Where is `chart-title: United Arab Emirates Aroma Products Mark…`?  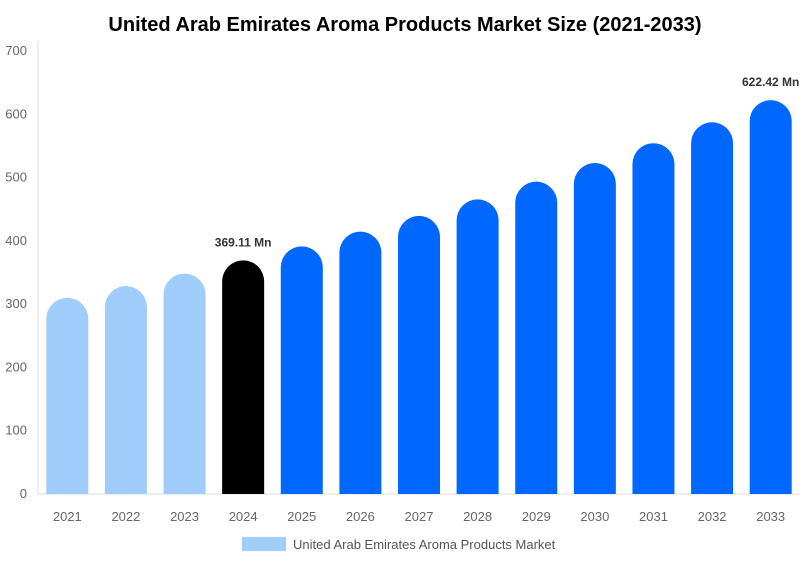 chart-title: United Arab Emirates Aroma Products Mark… is located at coordinates (404, 25).